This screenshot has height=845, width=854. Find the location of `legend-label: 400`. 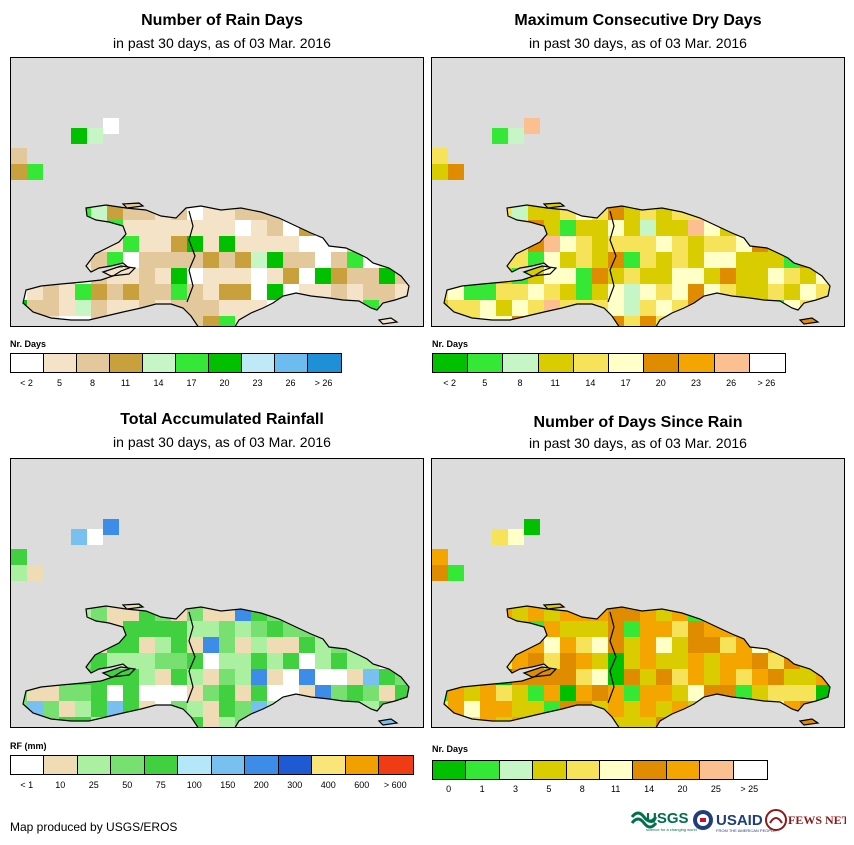

legend-label: 400 is located at coordinates (328, 785).